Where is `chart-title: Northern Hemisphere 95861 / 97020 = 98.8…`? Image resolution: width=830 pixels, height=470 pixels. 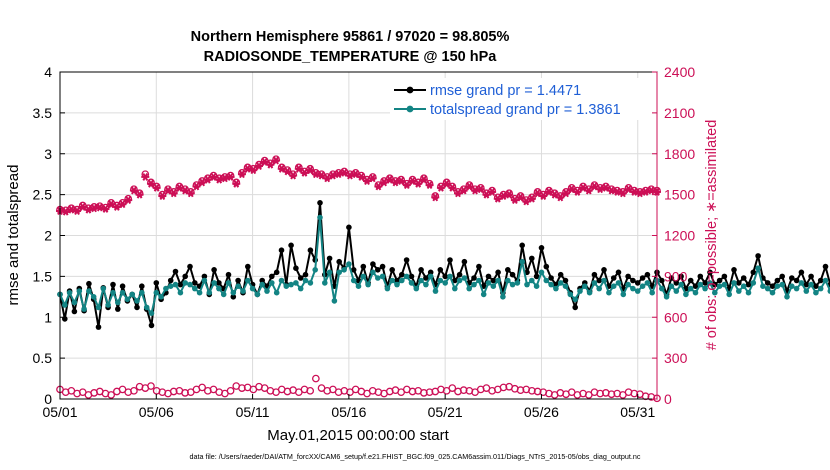
chart-title: Northern Hemisphere 95861 / 97020 = 98.8… is located at coordinates (350, 37).